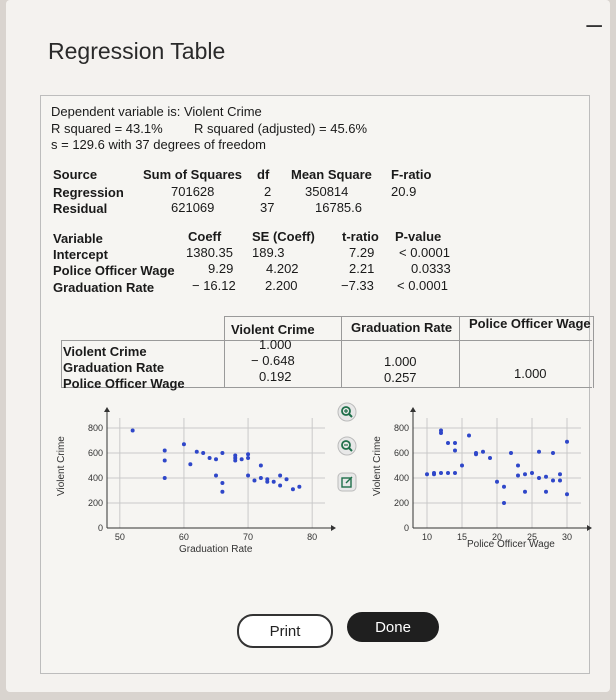 Image resolution: width=616 pixels, height=700 pixels. Describe the element at coordinates (393, 627) in the screenshot. I see `done-button: Done` at that location.